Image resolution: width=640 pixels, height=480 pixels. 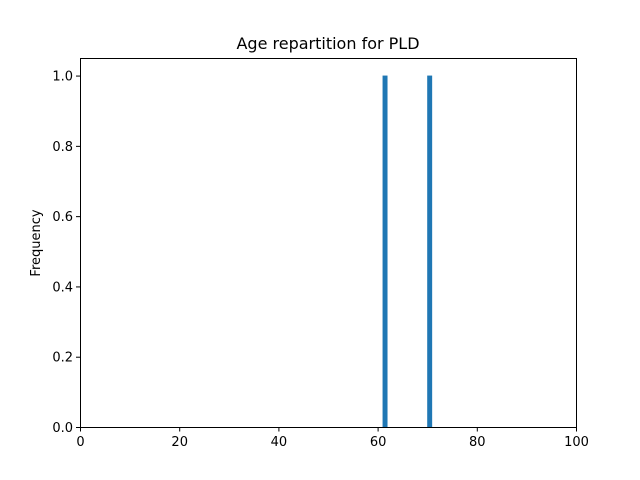 I want to click on y-tick-label: 0.0, so click(x=62, y=428).